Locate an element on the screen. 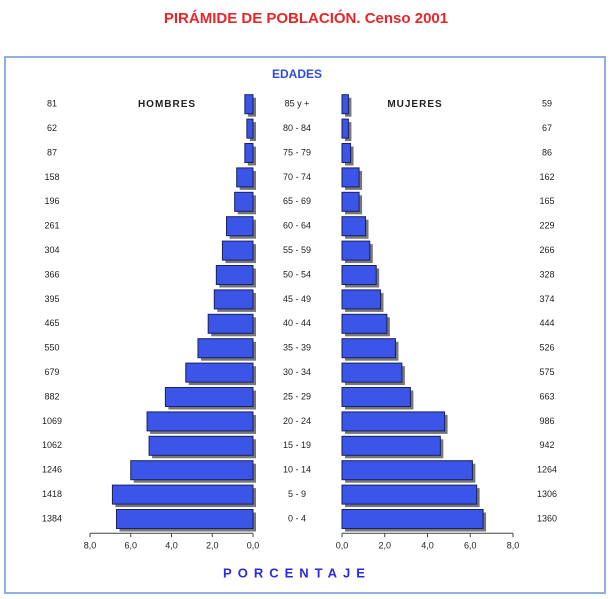 This screenshot has height=599, width=612. age-label: 35 - 39 is located at coordinates (297, 348).